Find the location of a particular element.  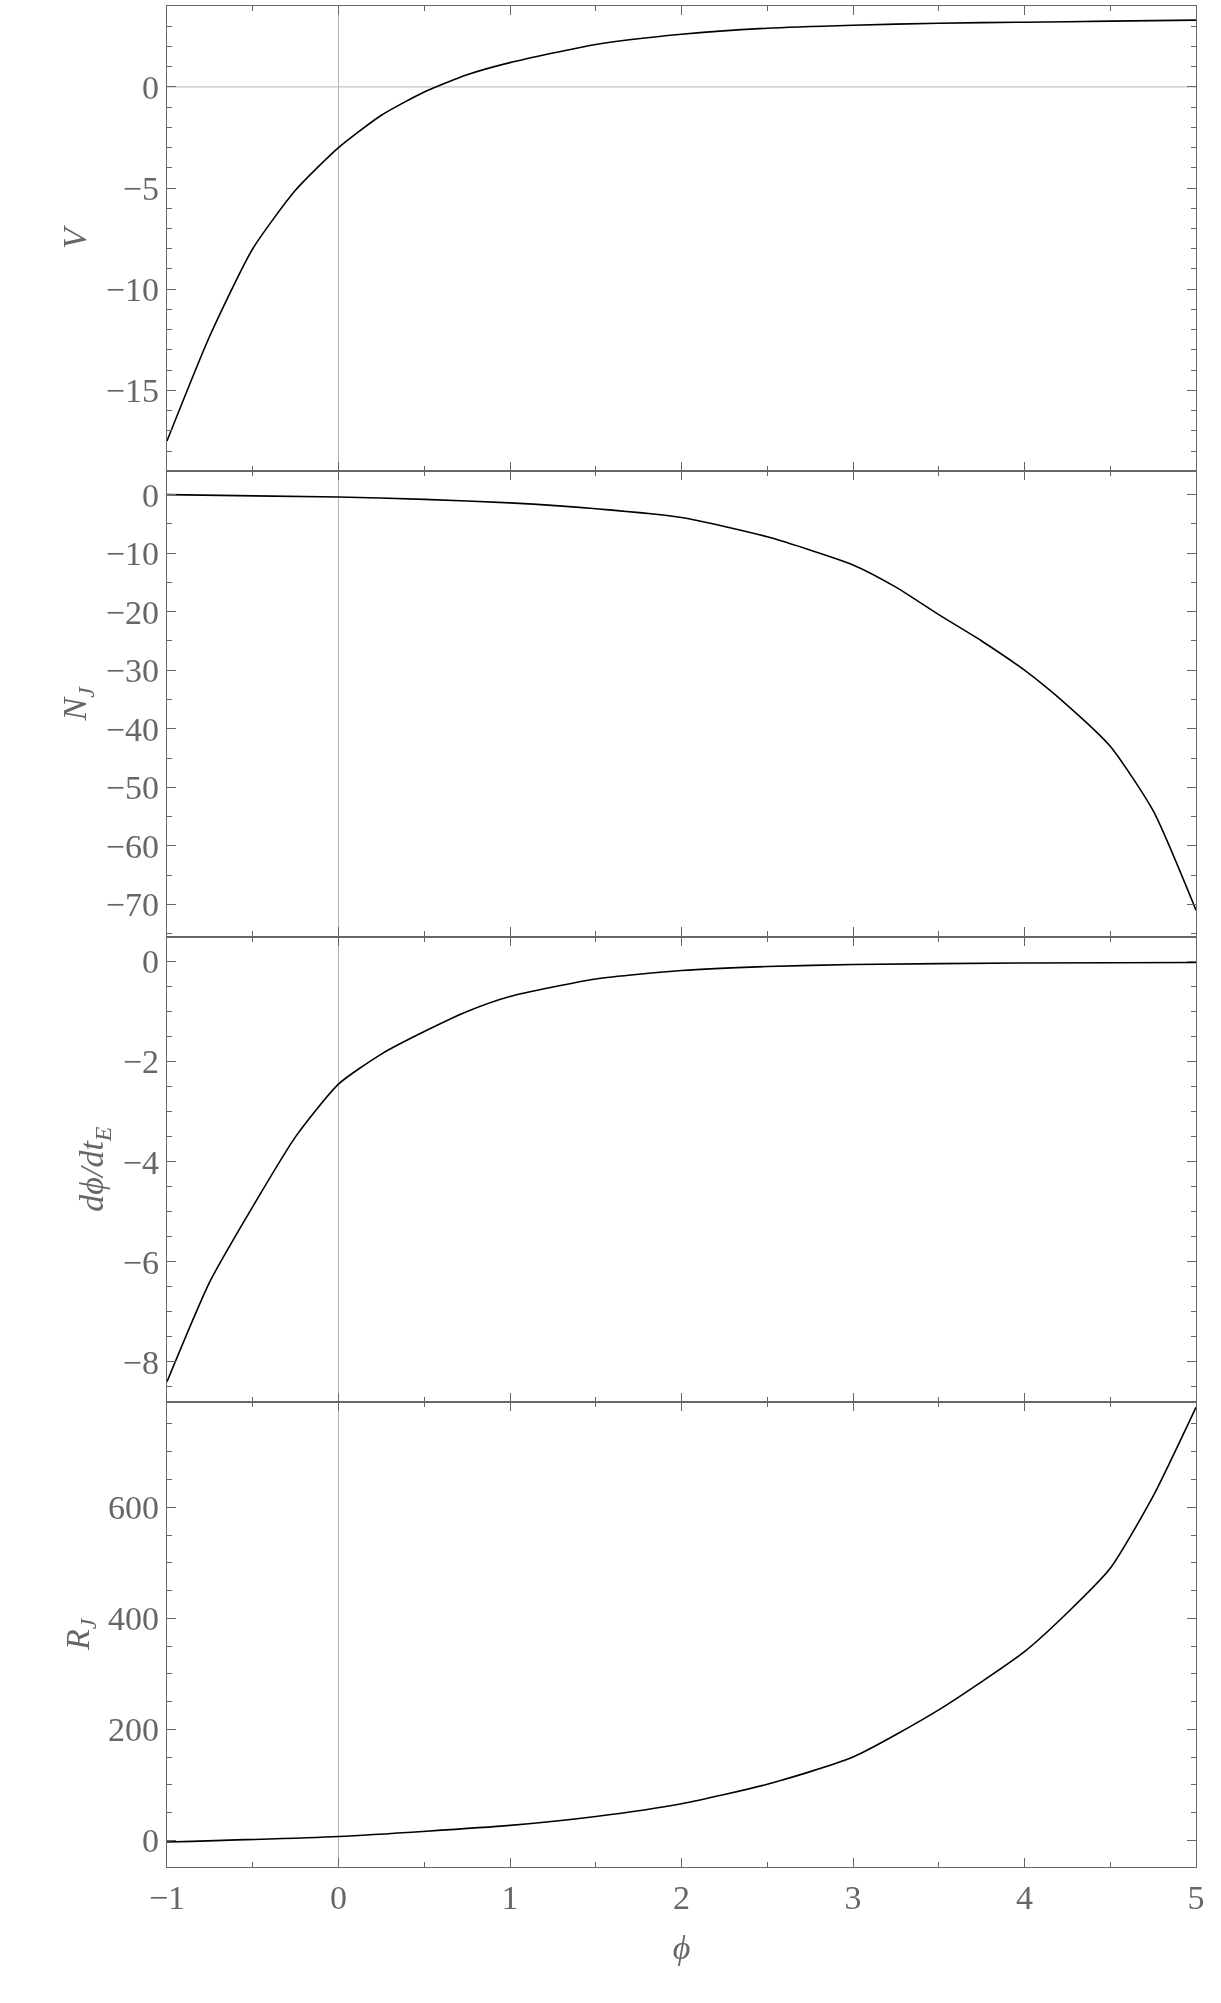

x-axis-title: ϕ is located at coordinates (681, 1948).